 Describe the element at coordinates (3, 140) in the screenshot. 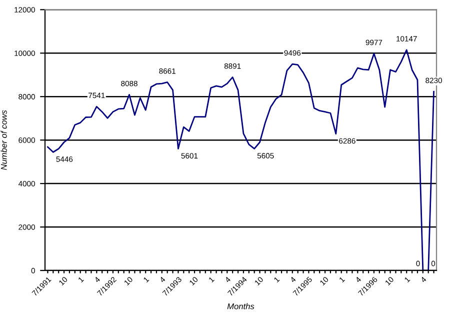

I see `y-axis-title: Number of cows` at that location.